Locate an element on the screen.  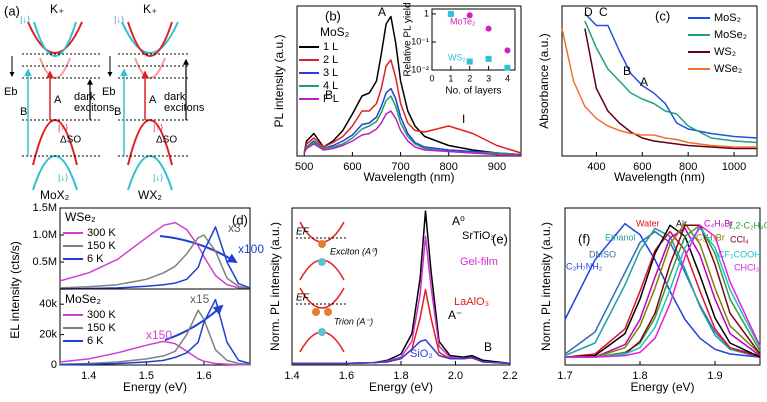
legend-label: WS₂ is located at coordinates (725, 52).